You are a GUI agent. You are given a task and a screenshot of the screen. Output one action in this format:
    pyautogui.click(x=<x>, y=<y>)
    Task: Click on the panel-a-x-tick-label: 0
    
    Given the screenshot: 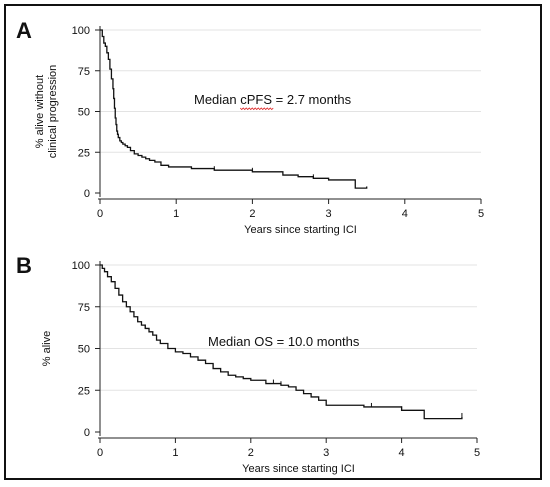 What is the action you would take?
    pyautogui.click(x=100, y=214)
    